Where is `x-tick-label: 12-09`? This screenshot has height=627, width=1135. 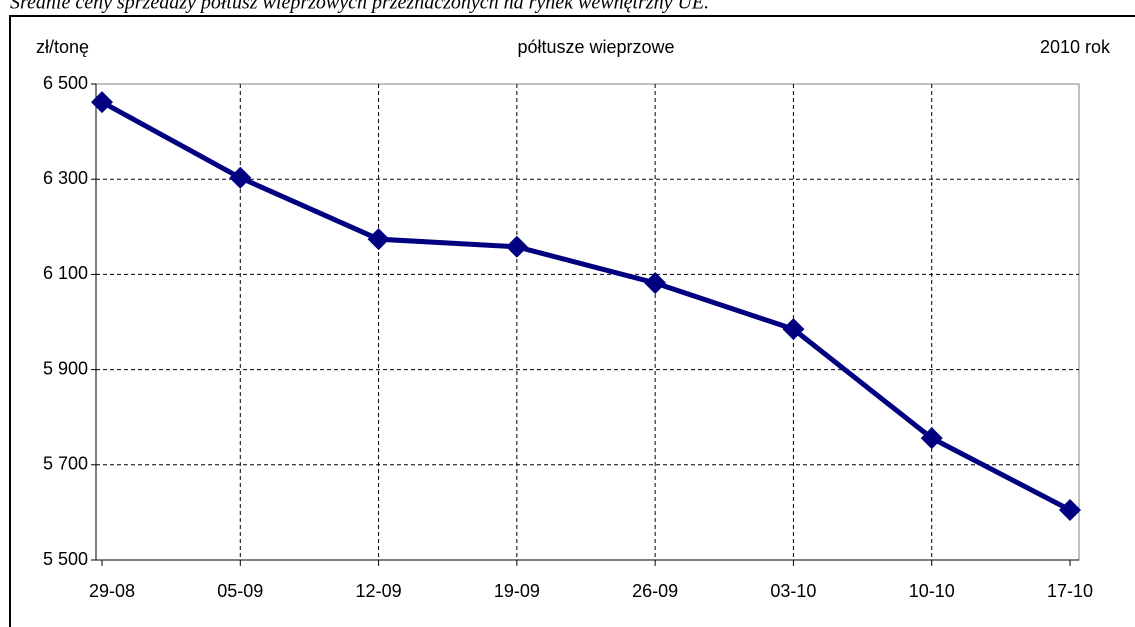
x-tick-label: 12-09 is located at coordinates (379, 591).